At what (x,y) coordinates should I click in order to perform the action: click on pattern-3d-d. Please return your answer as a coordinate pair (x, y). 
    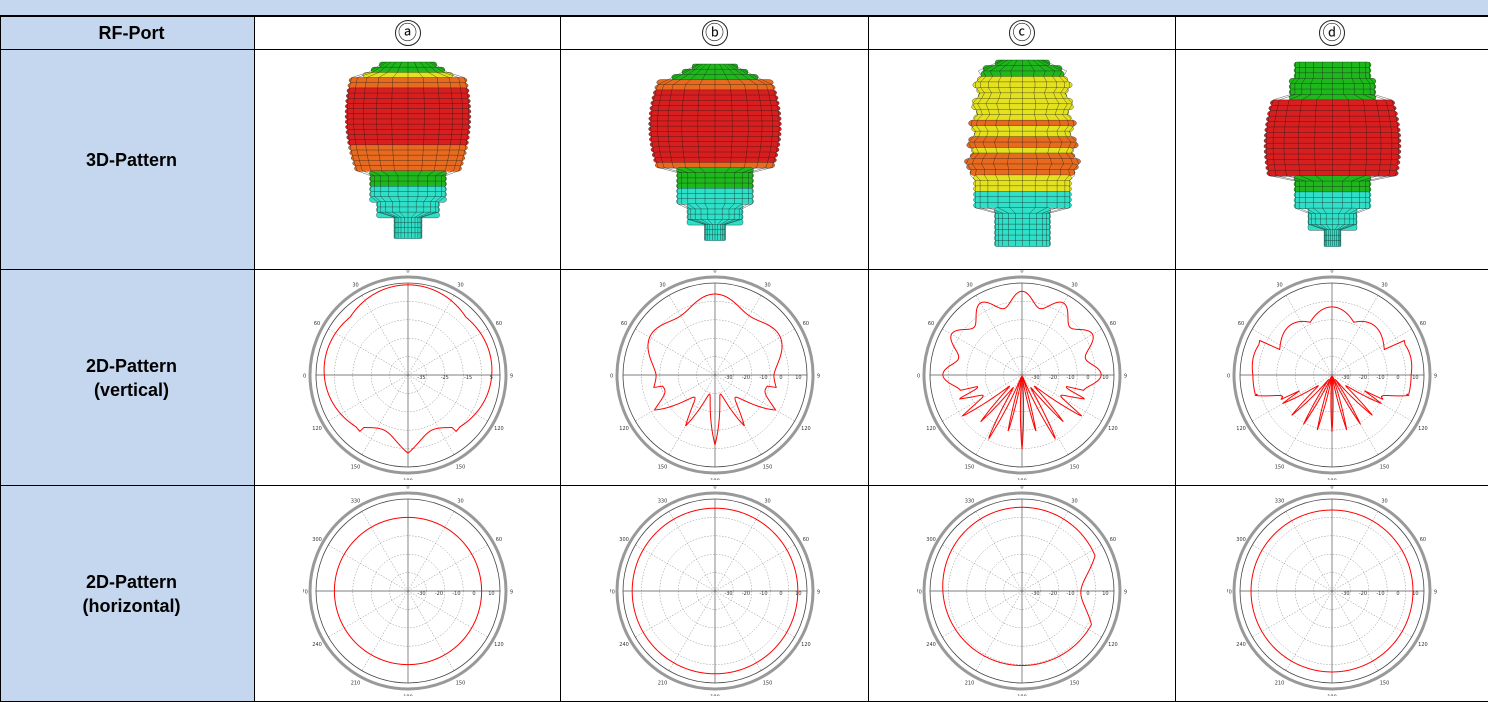
    Looking at the image, I should click on (1332, 157).